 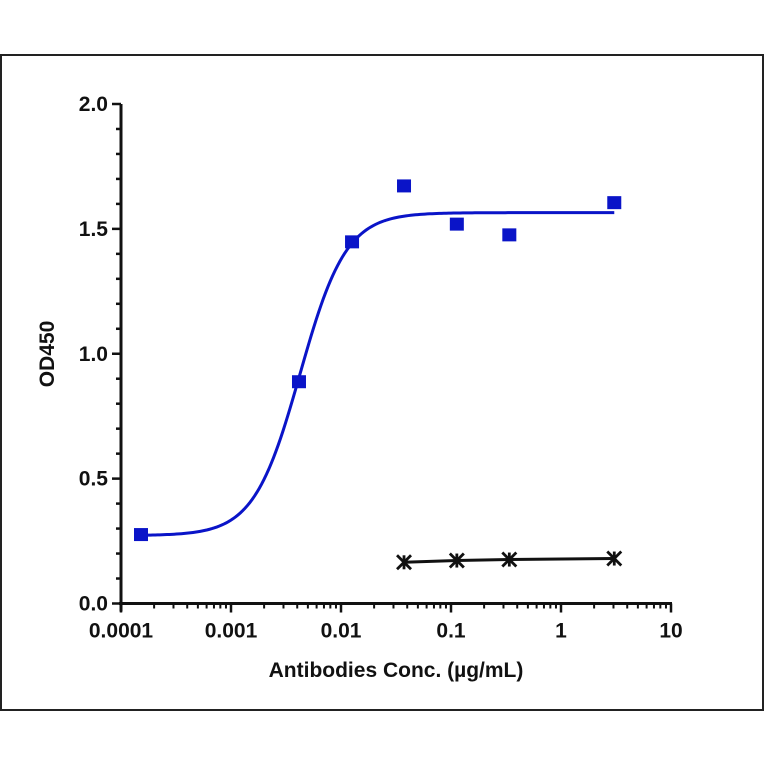 What do you see at coordinates (121, 631) in the screenshot?
I see `x-tick-label: 0.0001` at bounding box center [121, 631].